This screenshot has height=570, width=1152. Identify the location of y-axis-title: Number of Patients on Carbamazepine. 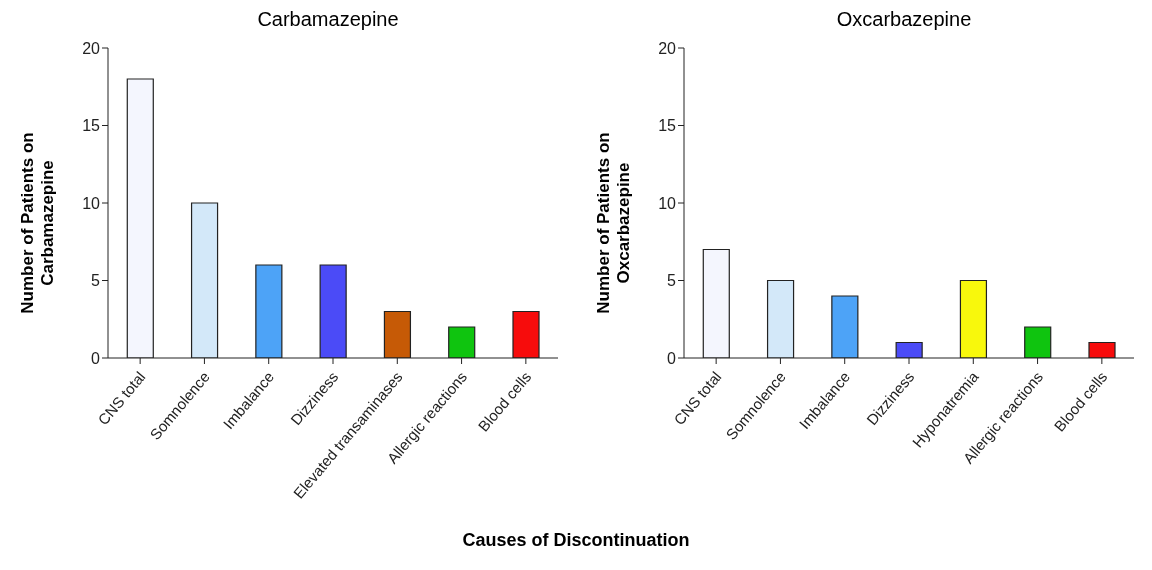
(38, 223).